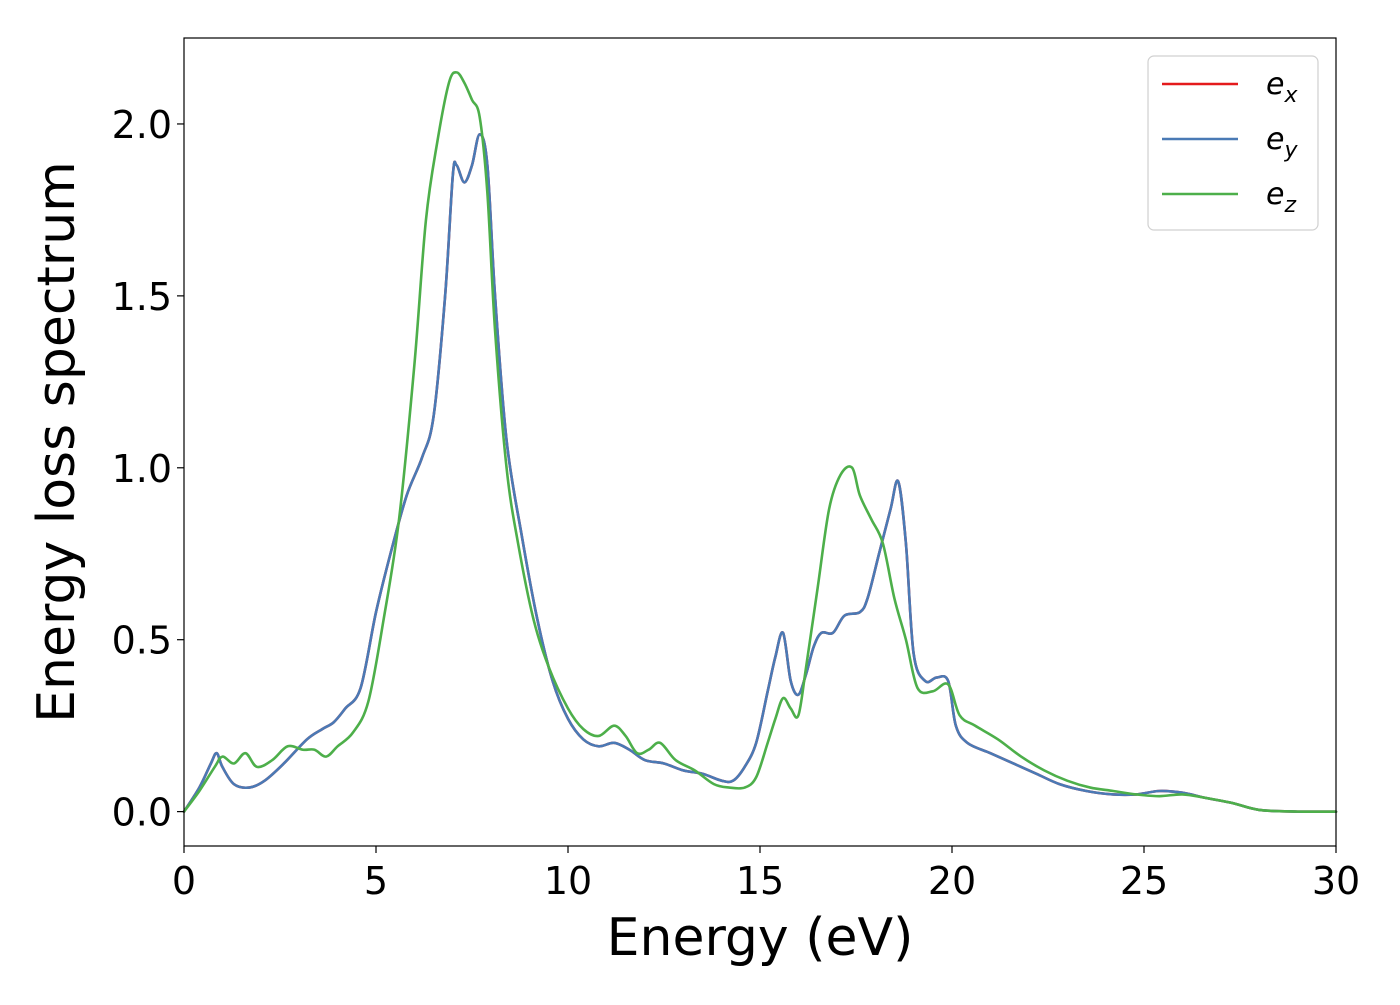 The width and height of the screenshot is (1400, 1005). Describe the element at coordinates (1282, 87) in the screenshot. I see `legend-label-e-x: ex` at that location.